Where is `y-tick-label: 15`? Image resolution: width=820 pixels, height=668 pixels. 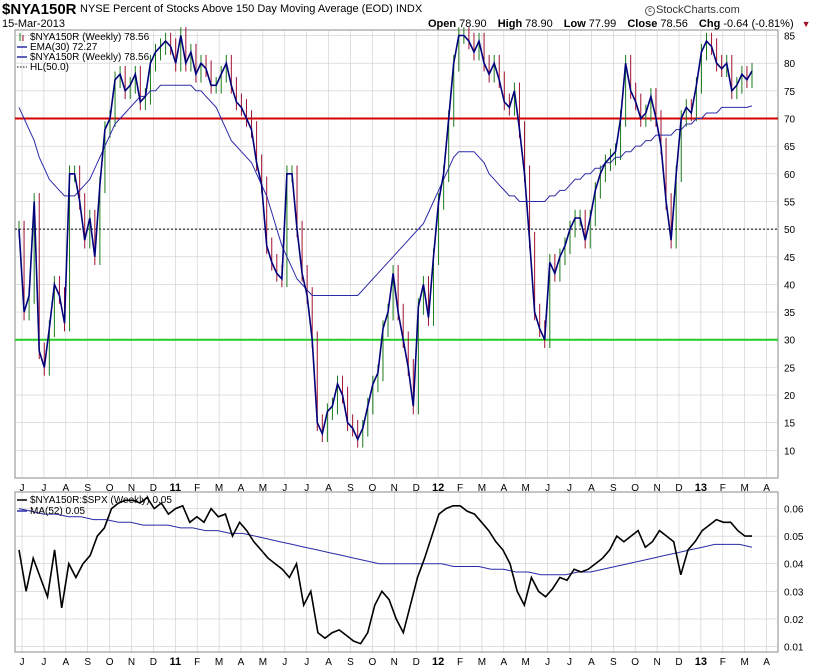
y-tick-label: 15 is located at coordinates (790, 424).